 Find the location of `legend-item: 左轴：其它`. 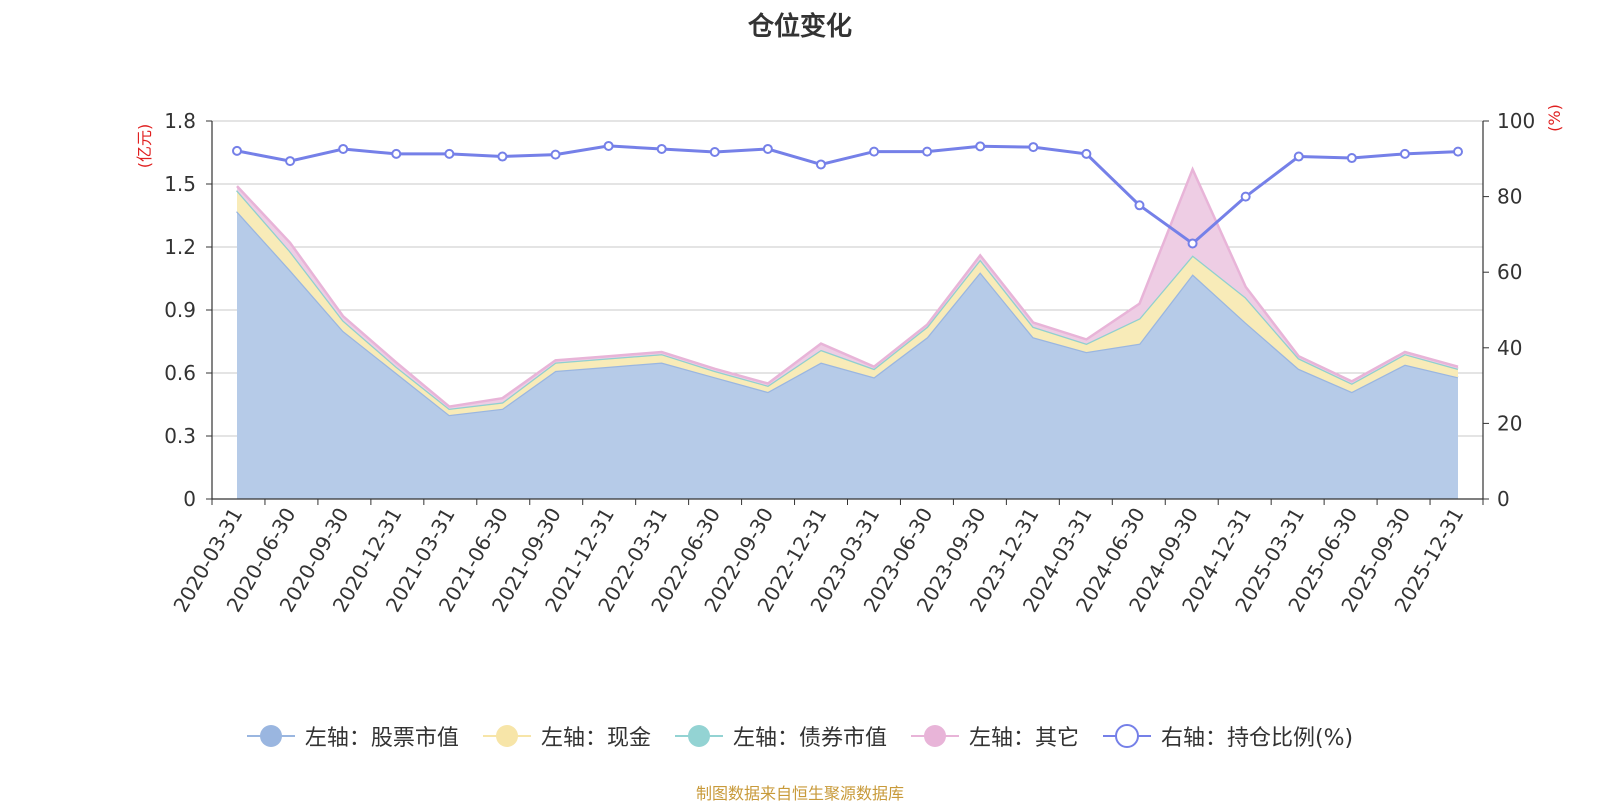

legend-item: 左轴：其它 is located at coordinates (994, 736).